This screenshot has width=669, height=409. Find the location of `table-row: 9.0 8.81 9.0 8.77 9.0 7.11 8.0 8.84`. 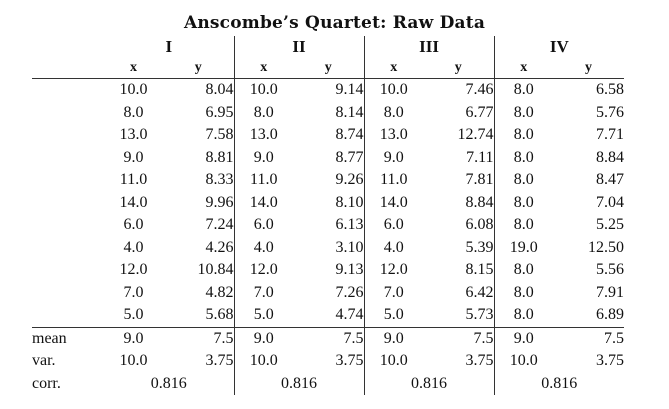

table-row: 9.0 8.81 9.0 8.77 9.0 7.11 8.0 8.84 is located at coordinates (328, 158).